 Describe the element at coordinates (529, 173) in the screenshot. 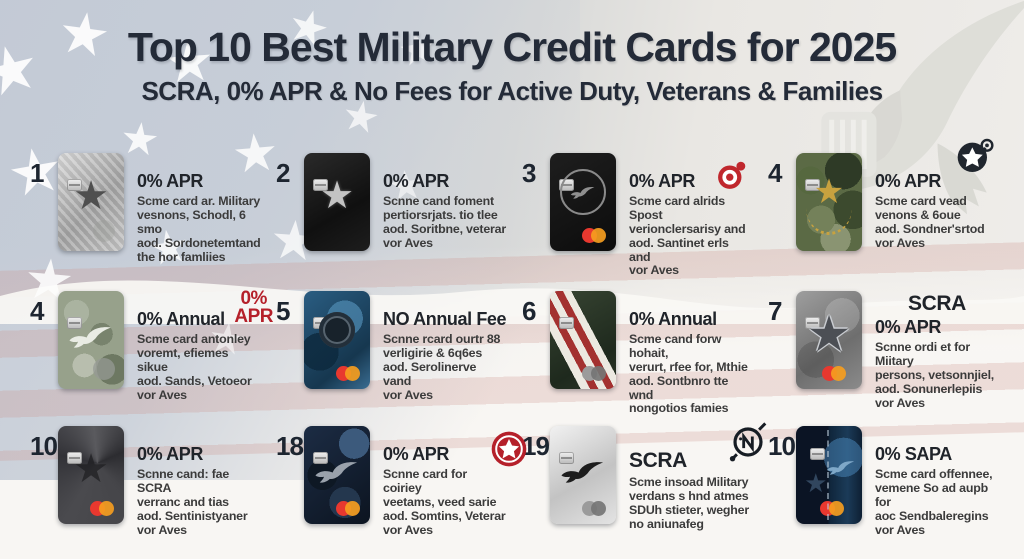

I see `rank-number: 3` at that location.